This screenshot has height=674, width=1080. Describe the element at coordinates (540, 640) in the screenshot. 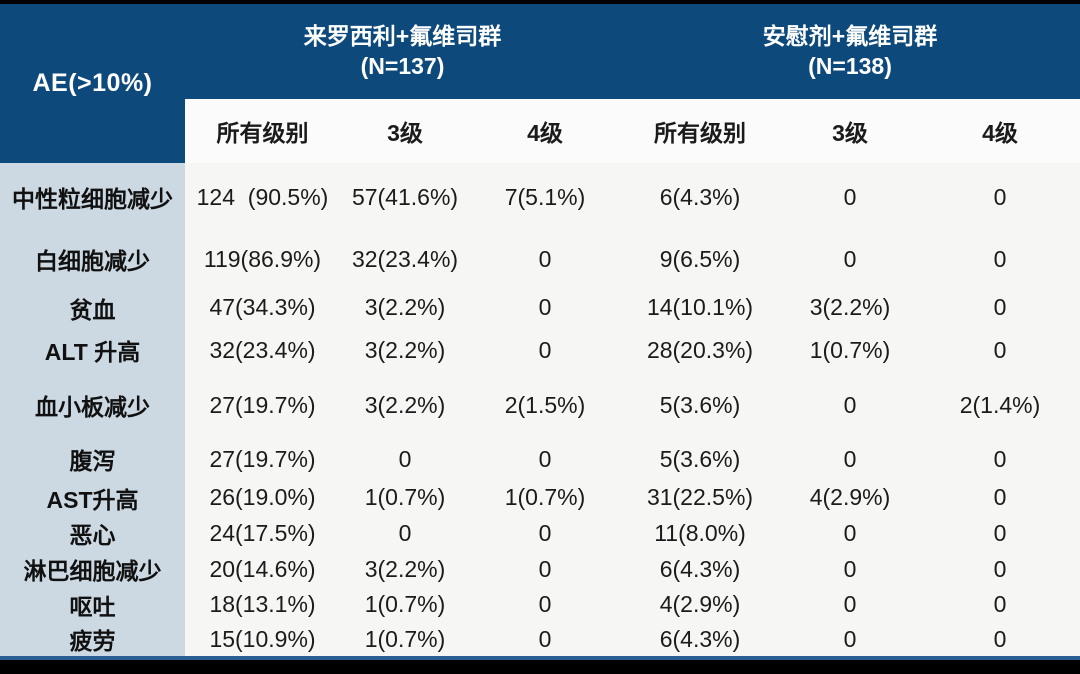

I see `table-row: 疲劳 15(10.9%) 1(0.7%) 0 6(4.3%) 0 0` at that location.